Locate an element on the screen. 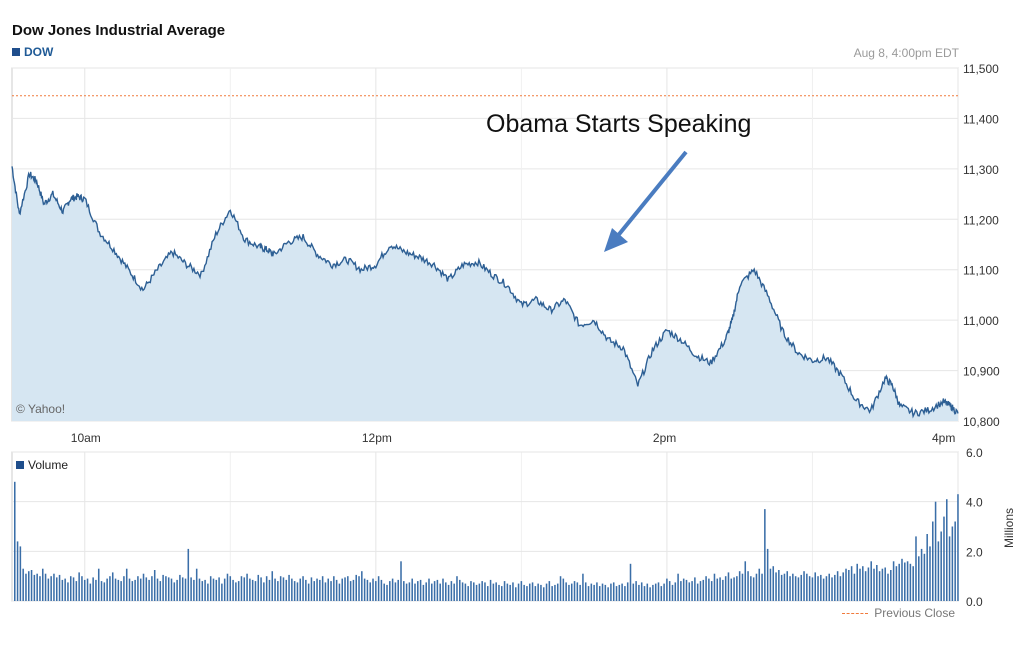  series-label: DOW is located at coordinates (32, 52).